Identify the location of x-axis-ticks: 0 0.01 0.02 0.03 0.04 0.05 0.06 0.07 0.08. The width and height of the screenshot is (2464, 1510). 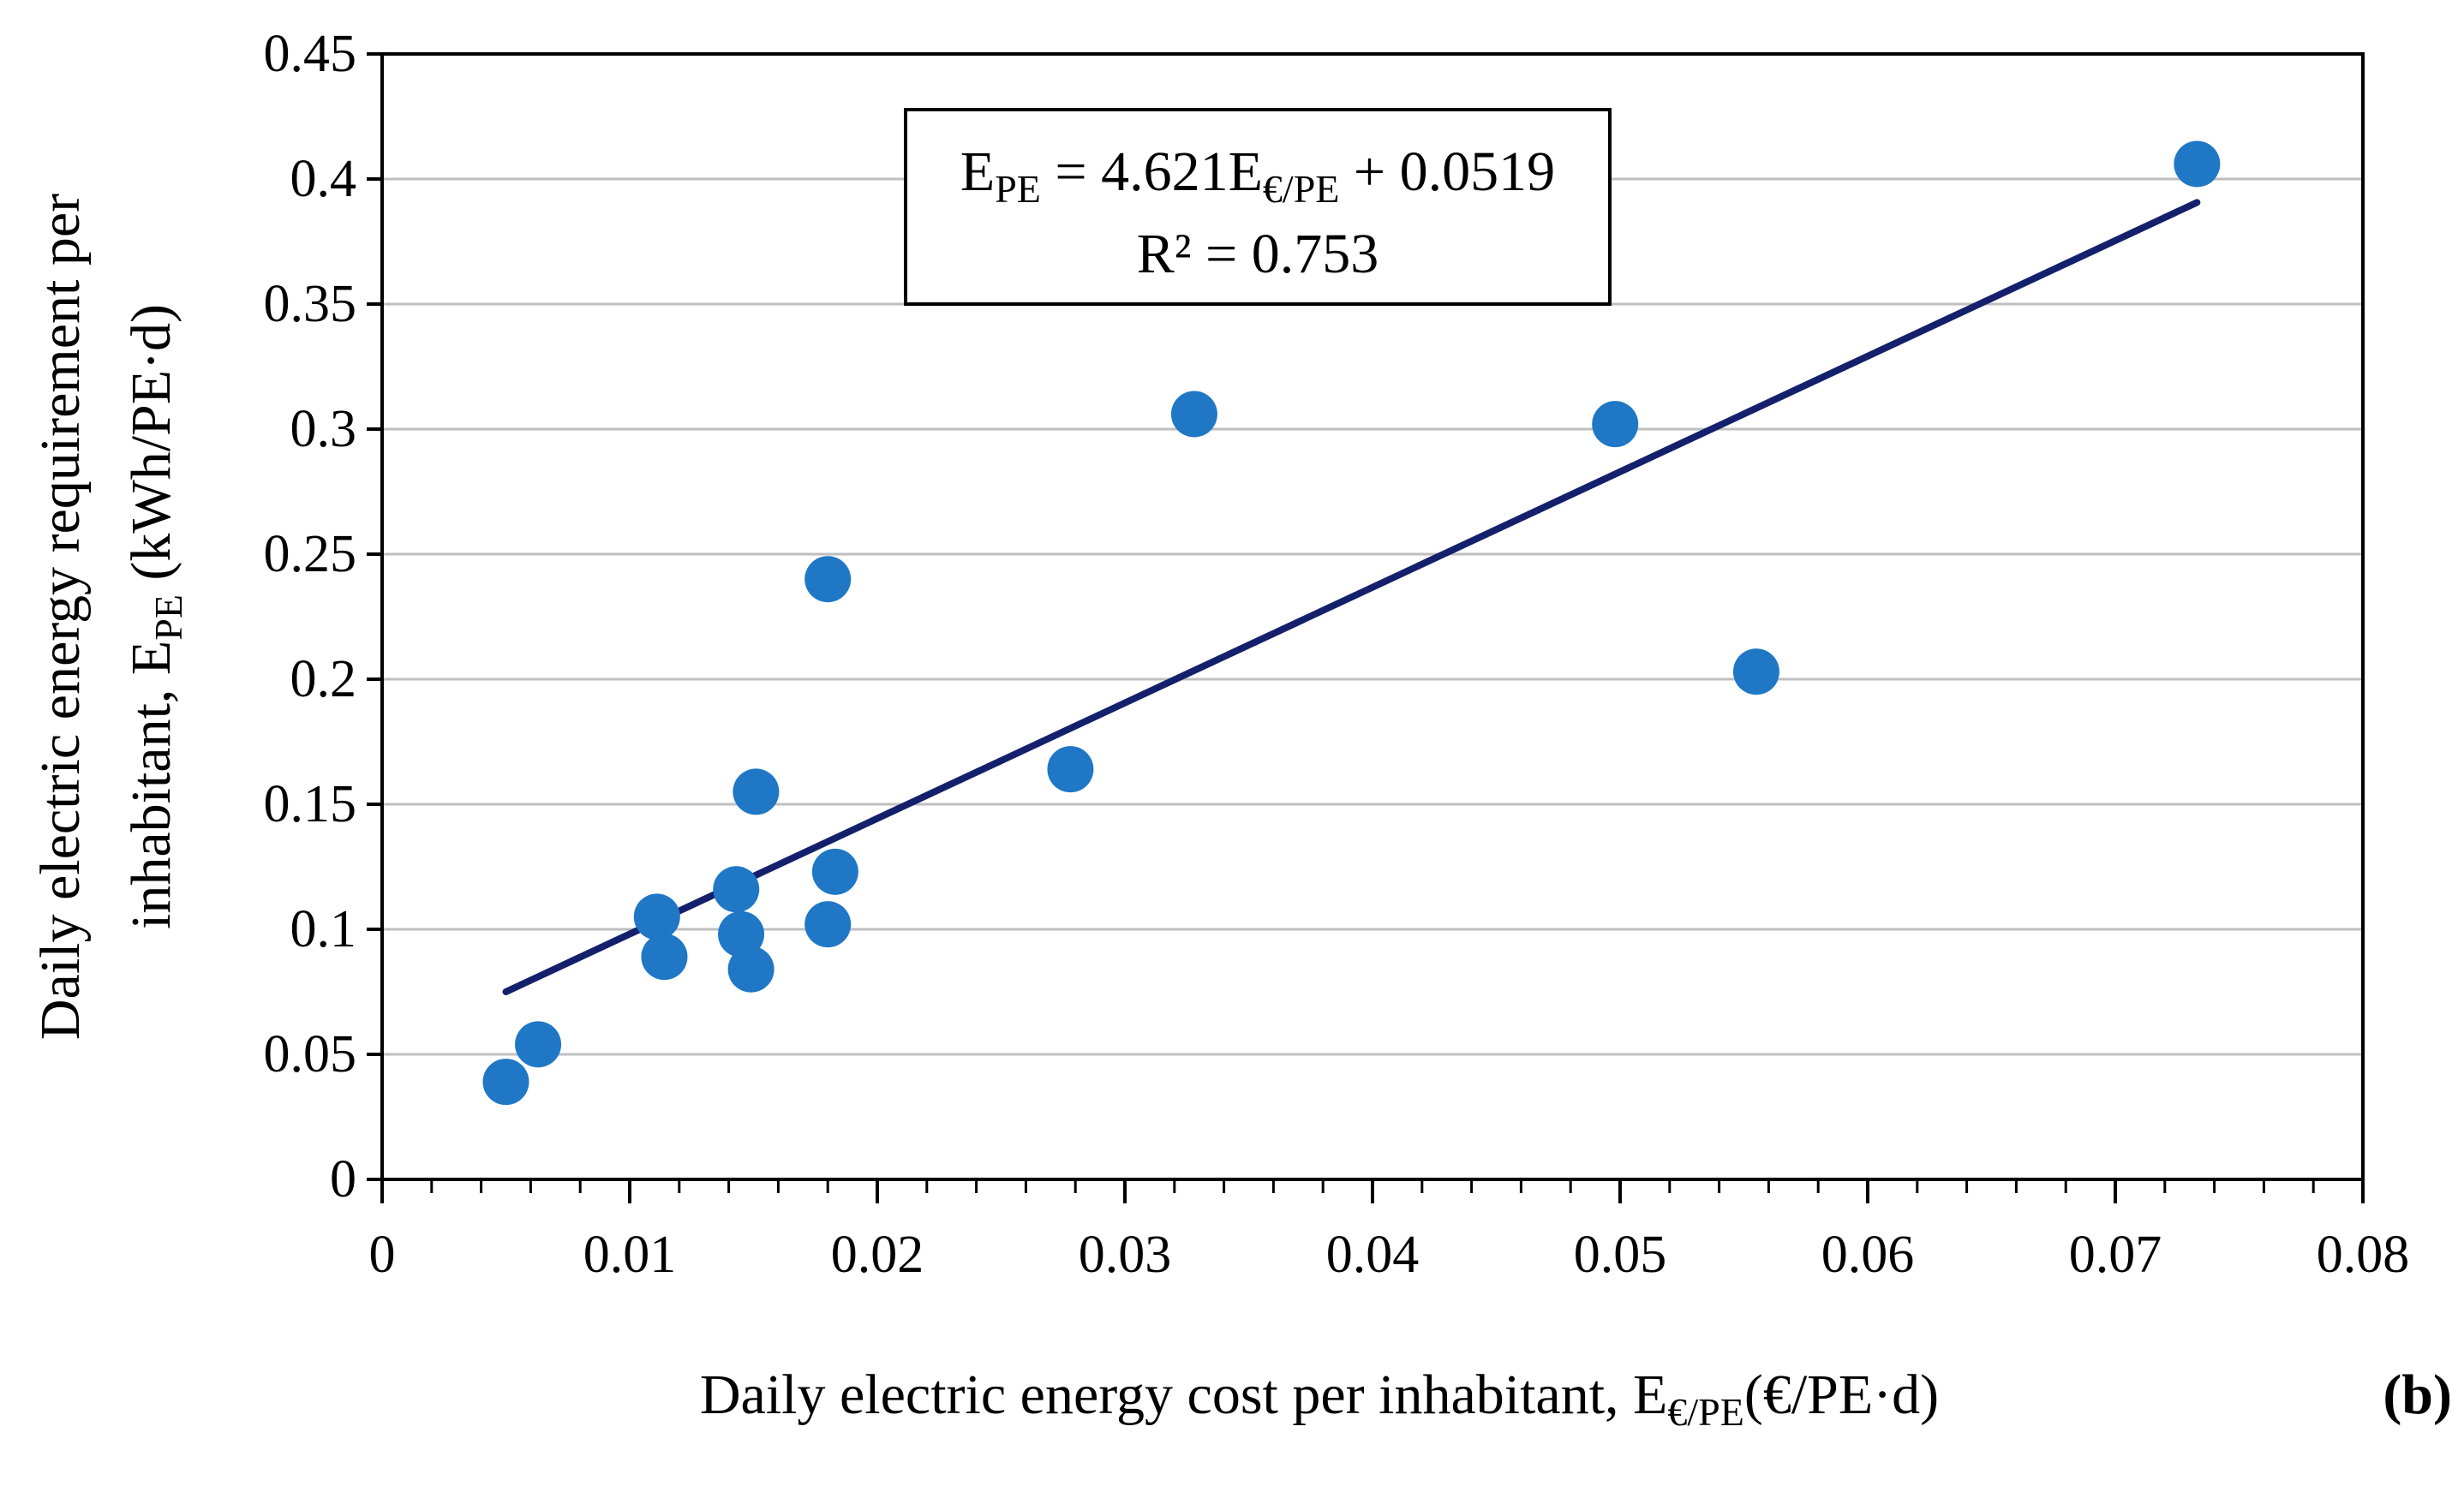
(1389, 1232).